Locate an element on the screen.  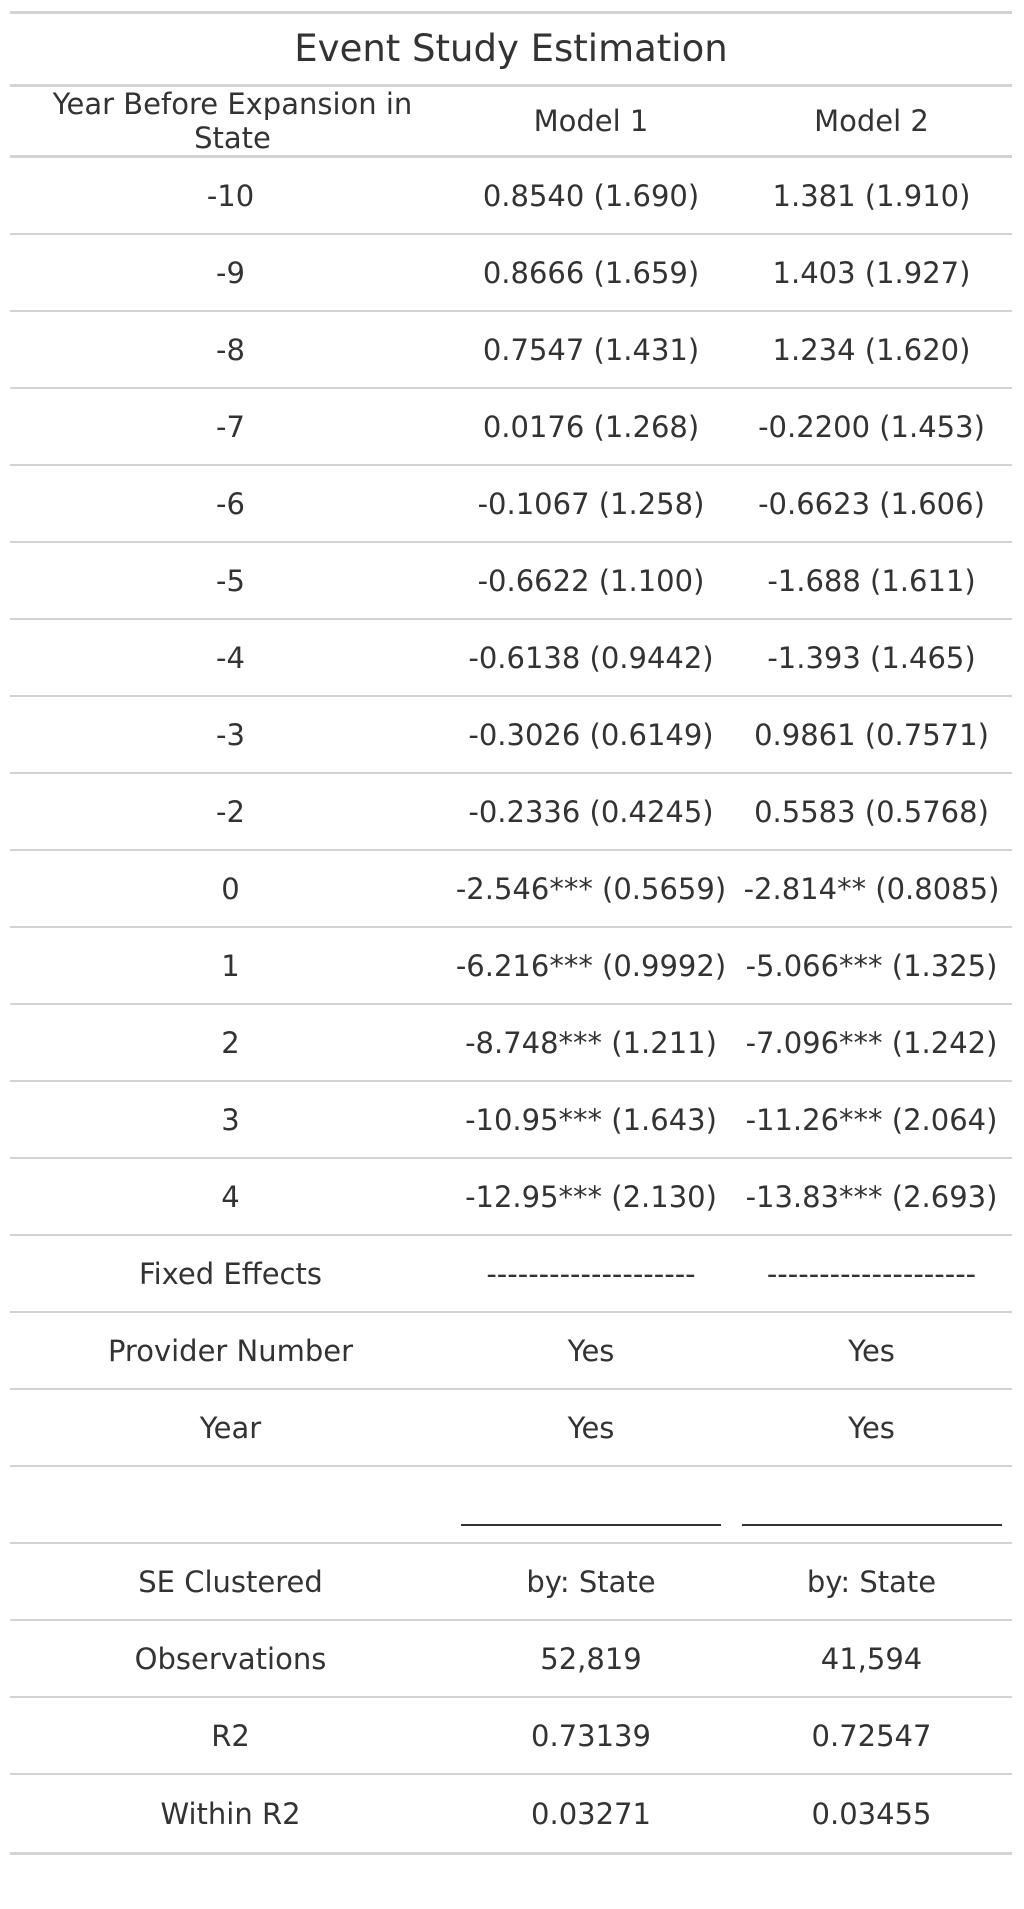
bottom-rule is located at coordinates (511, 1853).